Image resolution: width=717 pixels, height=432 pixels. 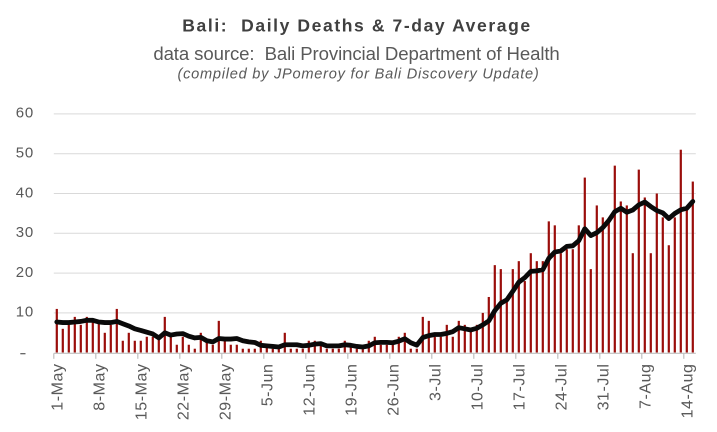 I want to click on svg-text: 31-Jul, so click(x=604, y=387).